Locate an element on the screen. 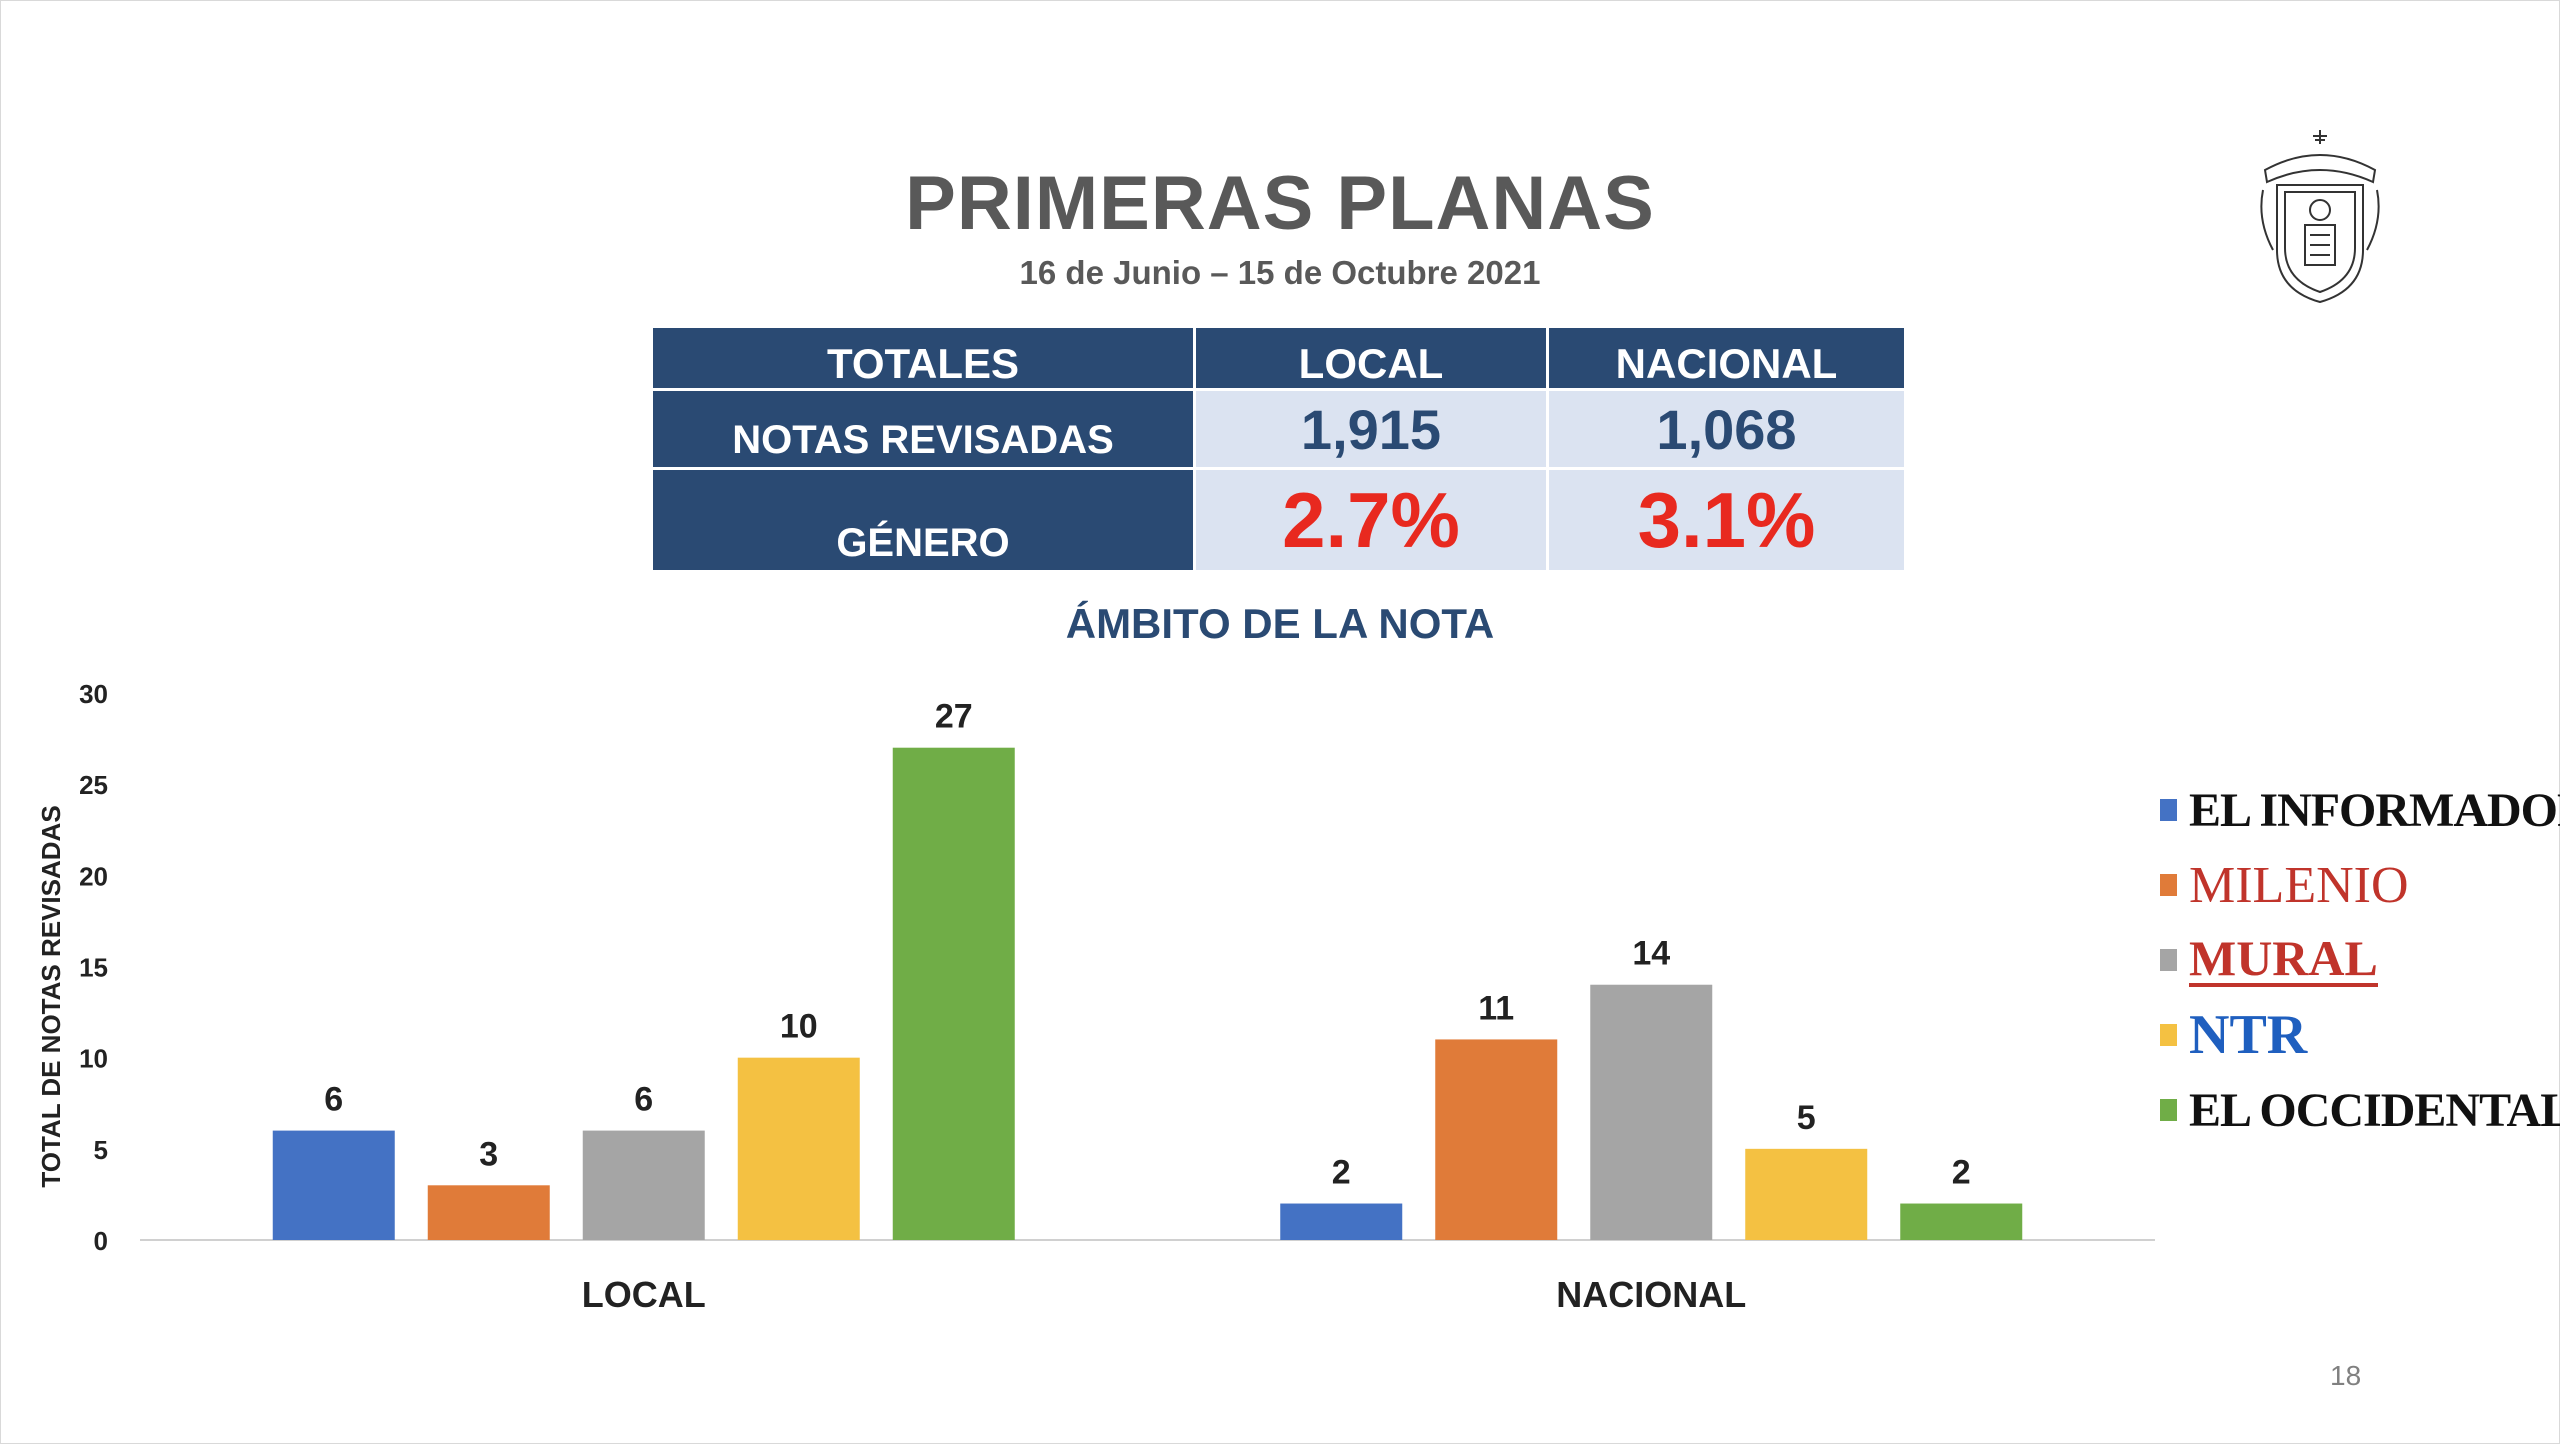  legend-label-el-informador: EL INFORMADOR is located at coordinates (2374, 810).